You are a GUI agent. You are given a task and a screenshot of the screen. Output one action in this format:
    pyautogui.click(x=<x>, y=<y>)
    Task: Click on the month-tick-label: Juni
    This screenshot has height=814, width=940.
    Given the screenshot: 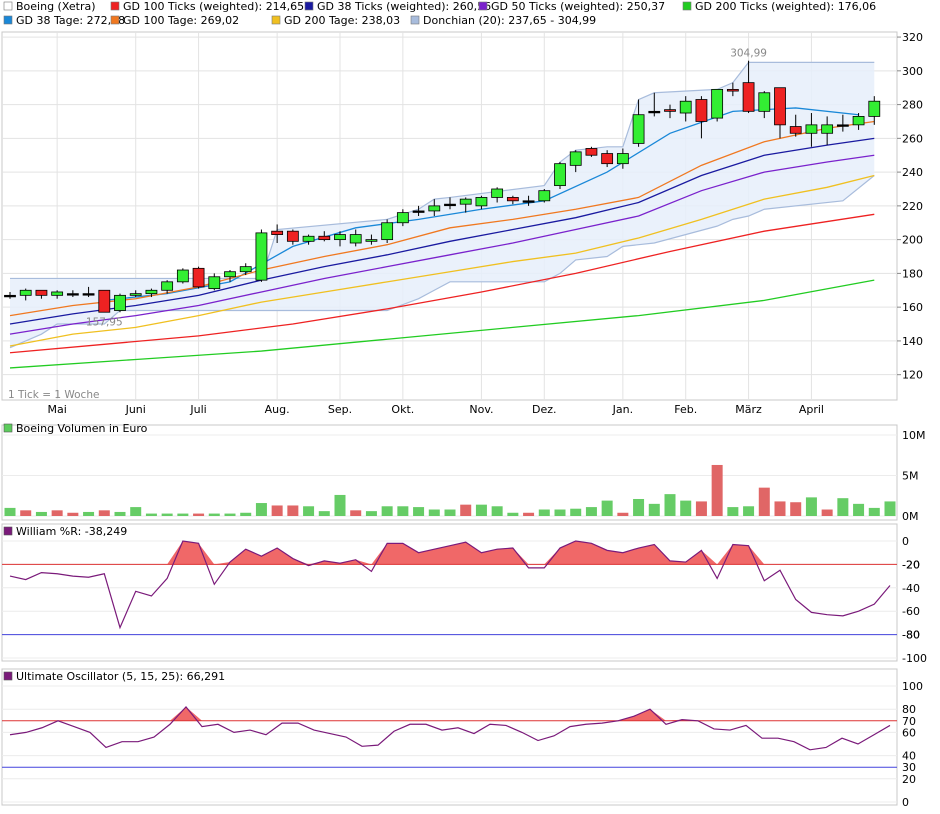 What is the action you would take?
    pyautogui.click(x=135, y=409)
    